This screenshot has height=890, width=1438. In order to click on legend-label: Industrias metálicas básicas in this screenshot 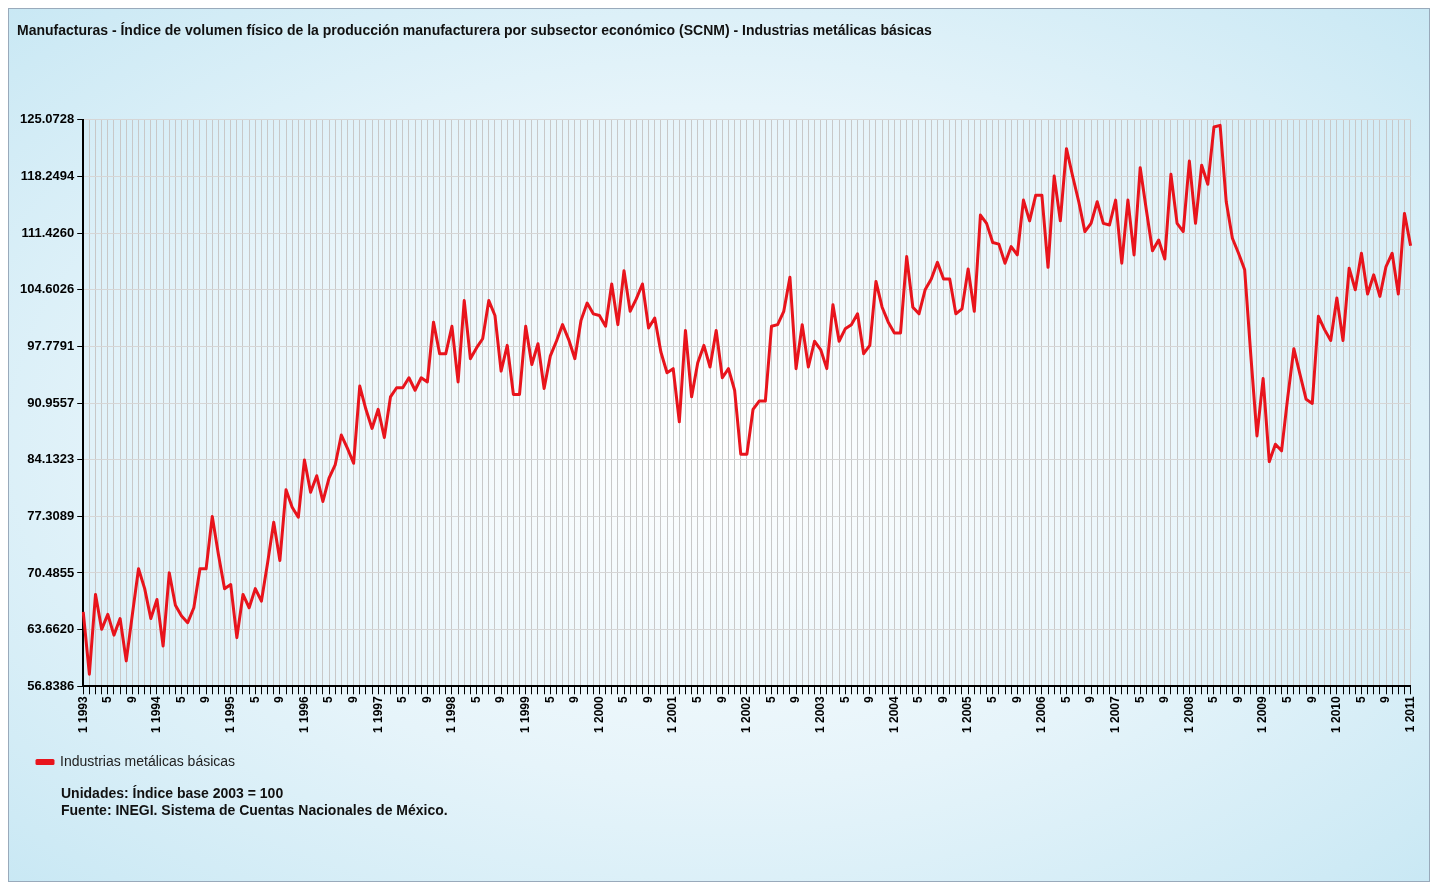, I will do `click(148, 760)`.